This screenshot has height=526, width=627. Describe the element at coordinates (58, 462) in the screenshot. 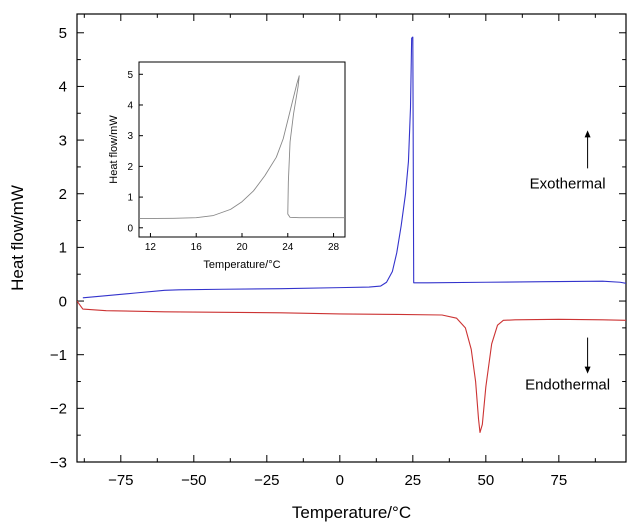

I see `main-ytick-label: −3` at that location.